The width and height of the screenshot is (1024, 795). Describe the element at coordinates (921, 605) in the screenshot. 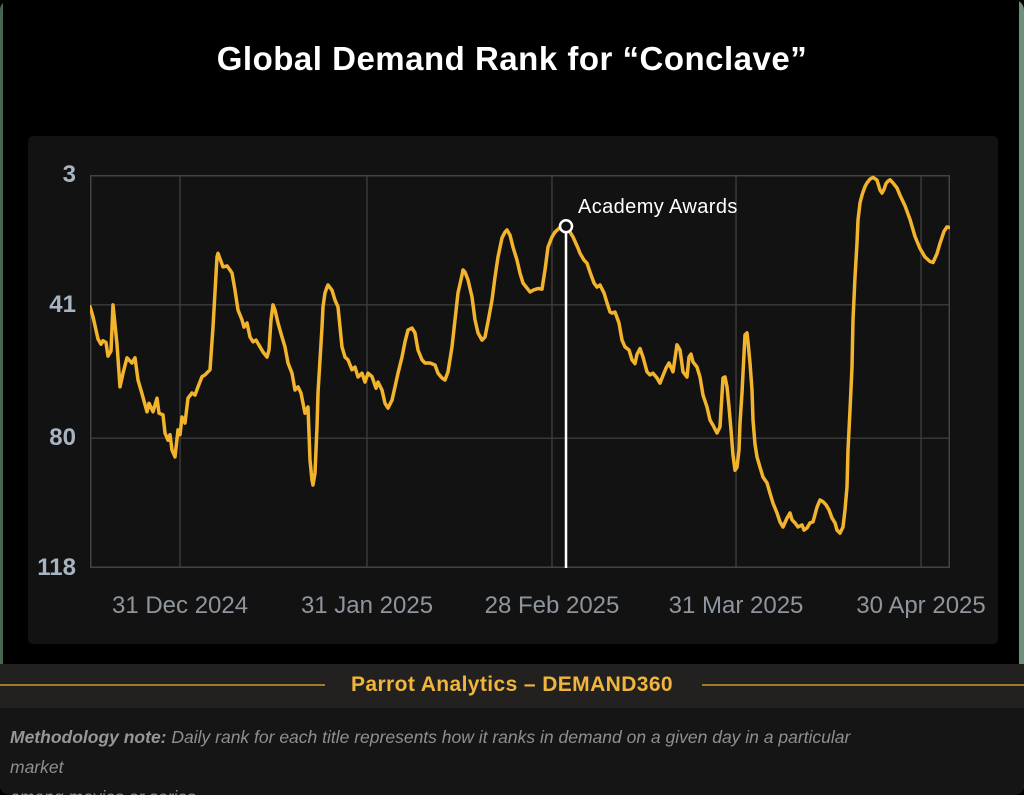

I see `x-axis-tick-label: 30 Apr 2025` at that location.